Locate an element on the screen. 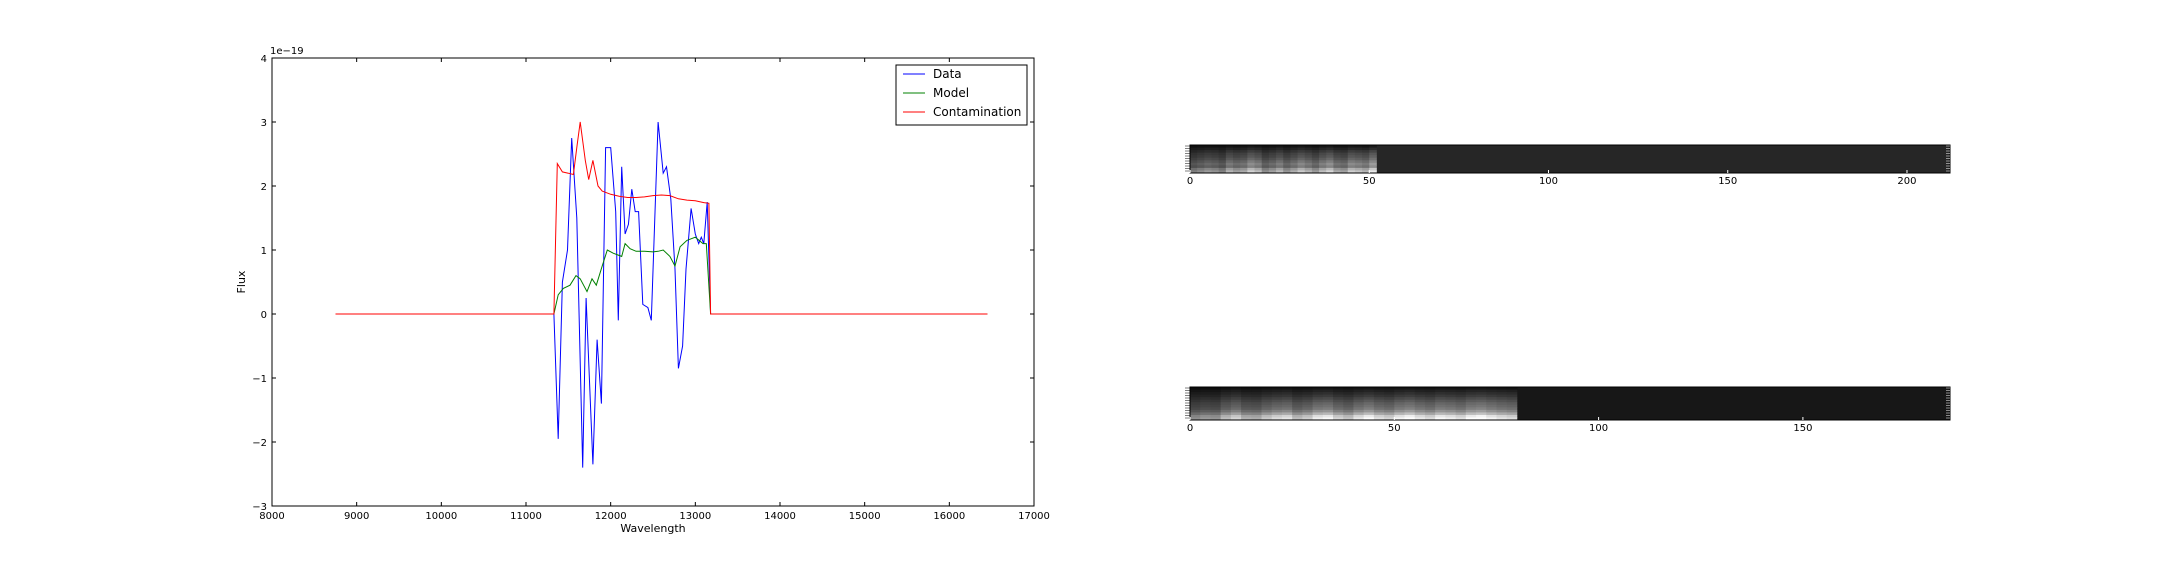  image-x-tick-label: 200 is located at coordinates (1906, 181).